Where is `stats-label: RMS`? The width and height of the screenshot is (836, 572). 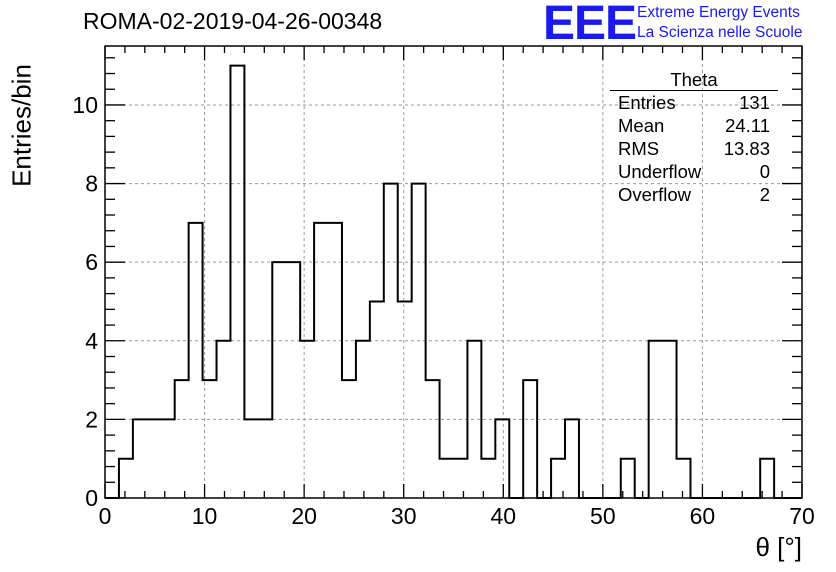 stats-label: RMS is located at coordinates (639, 148).